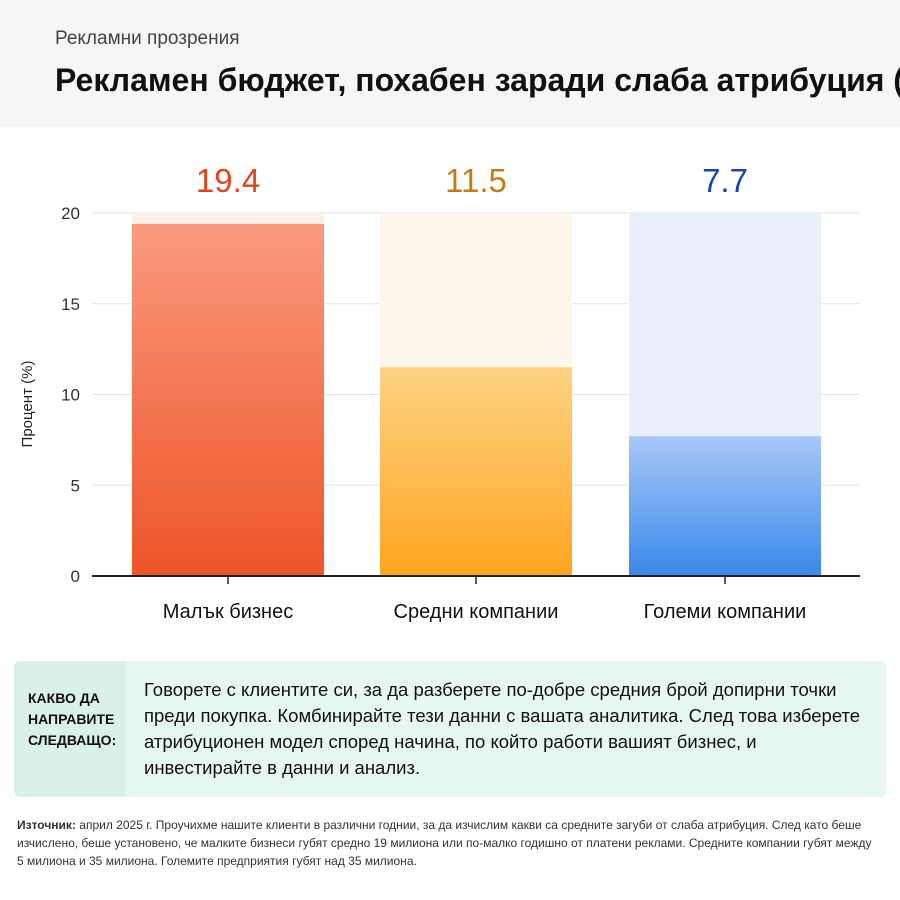 The height and width of the screenshot is (900, 900). I want to click on kicker: Рекламни прозрения, so click(147, 38).